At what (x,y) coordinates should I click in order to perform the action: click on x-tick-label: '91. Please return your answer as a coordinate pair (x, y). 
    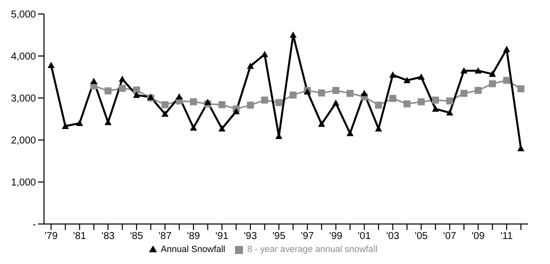
    Looking at the image, I should click on (222, 236).